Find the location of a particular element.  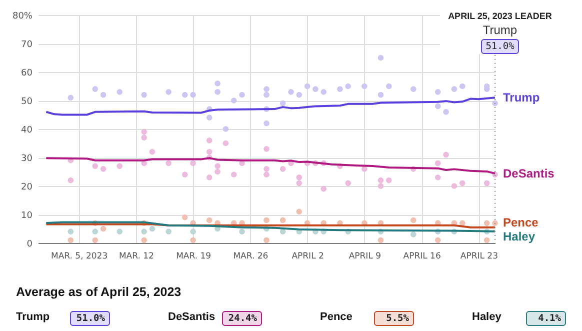

annotation: Trump is located at coordinates (500, 30).